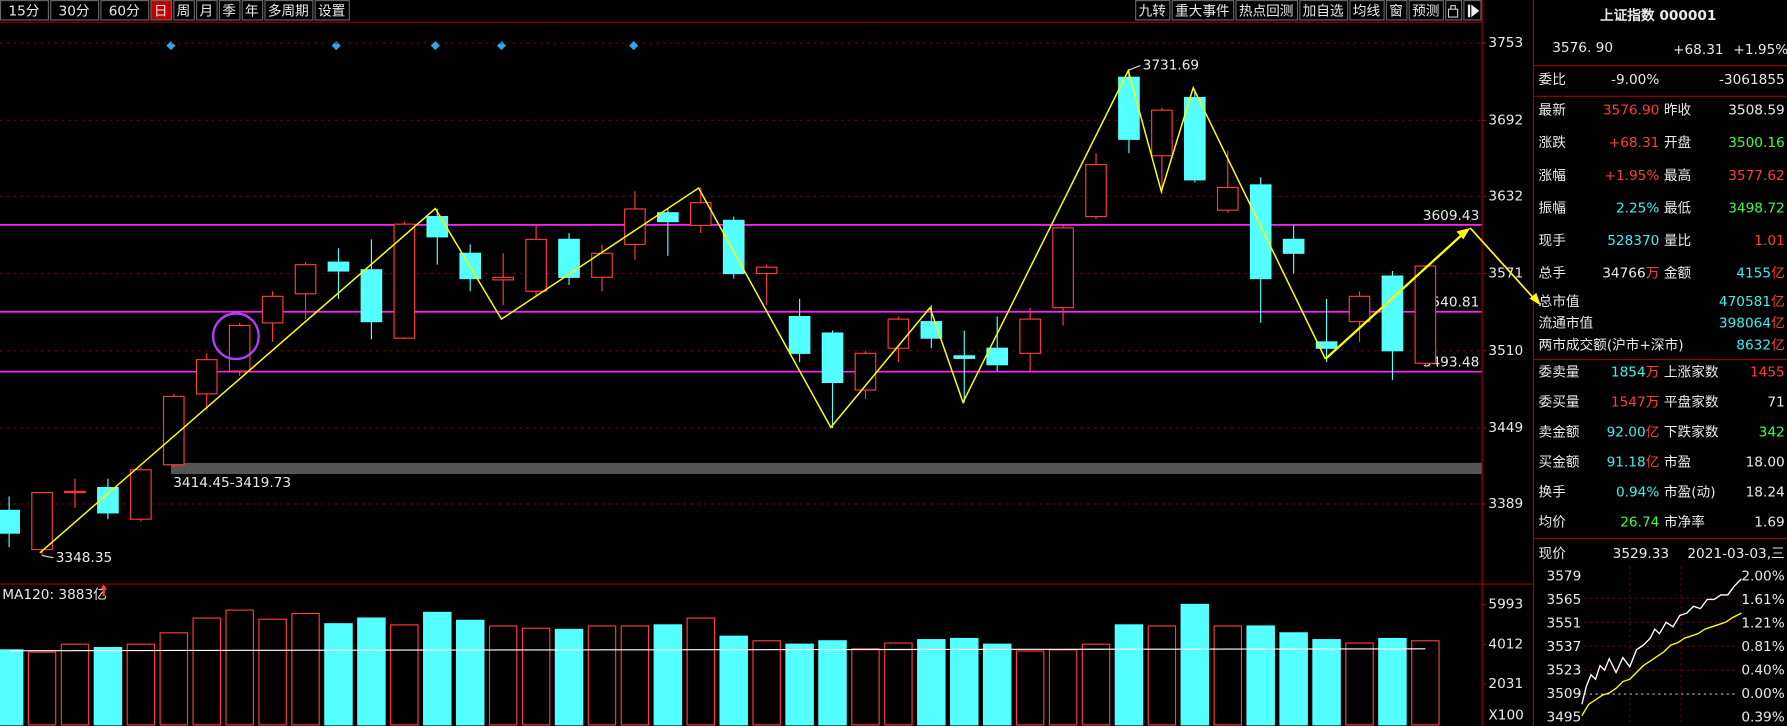 The image size is (1787, 726). I want to click on period-label: 30分, so click(74, 11).